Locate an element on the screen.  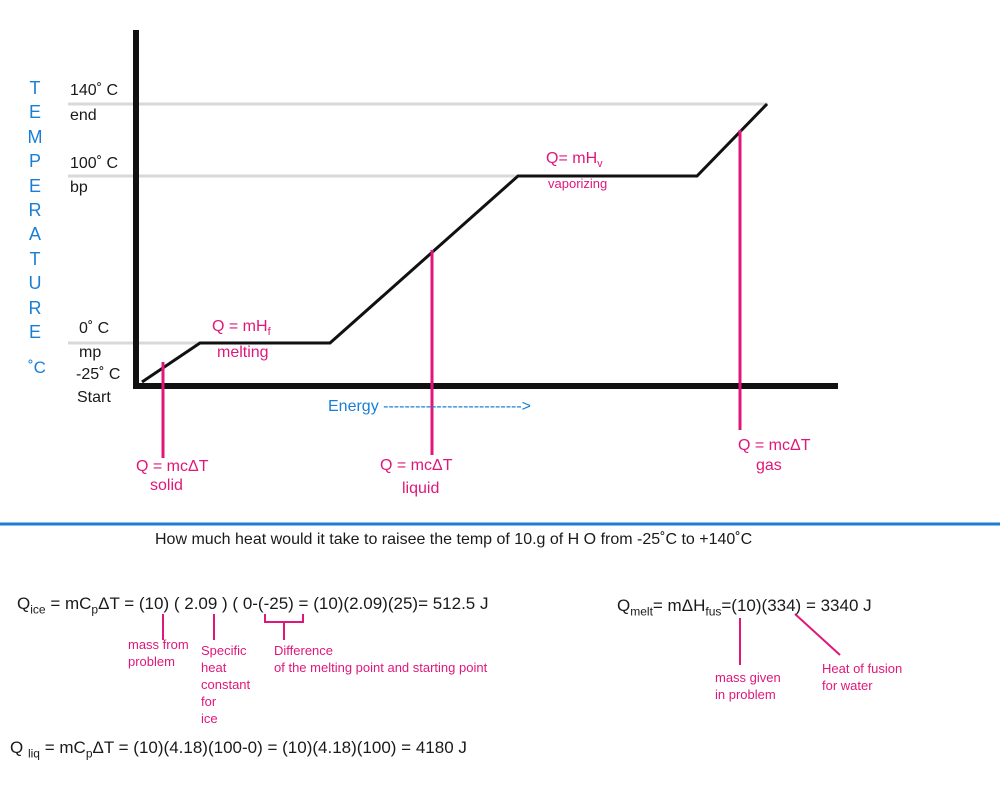
tick-label-end: end is located at coordinates (83, 115).